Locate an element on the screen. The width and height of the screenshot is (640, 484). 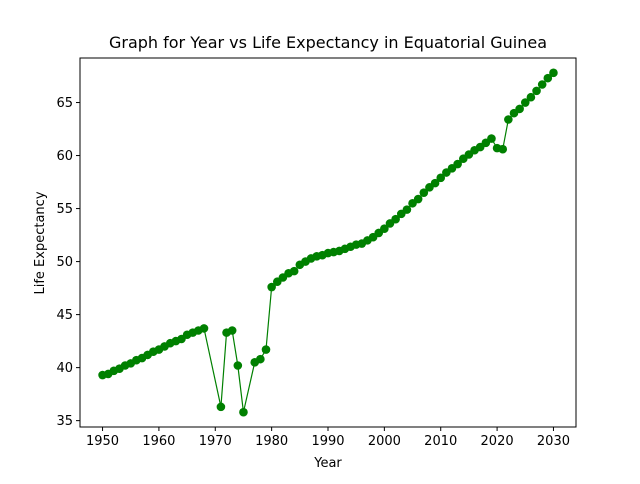
y-tick-label: 50 is located at coordinates (64, 262).